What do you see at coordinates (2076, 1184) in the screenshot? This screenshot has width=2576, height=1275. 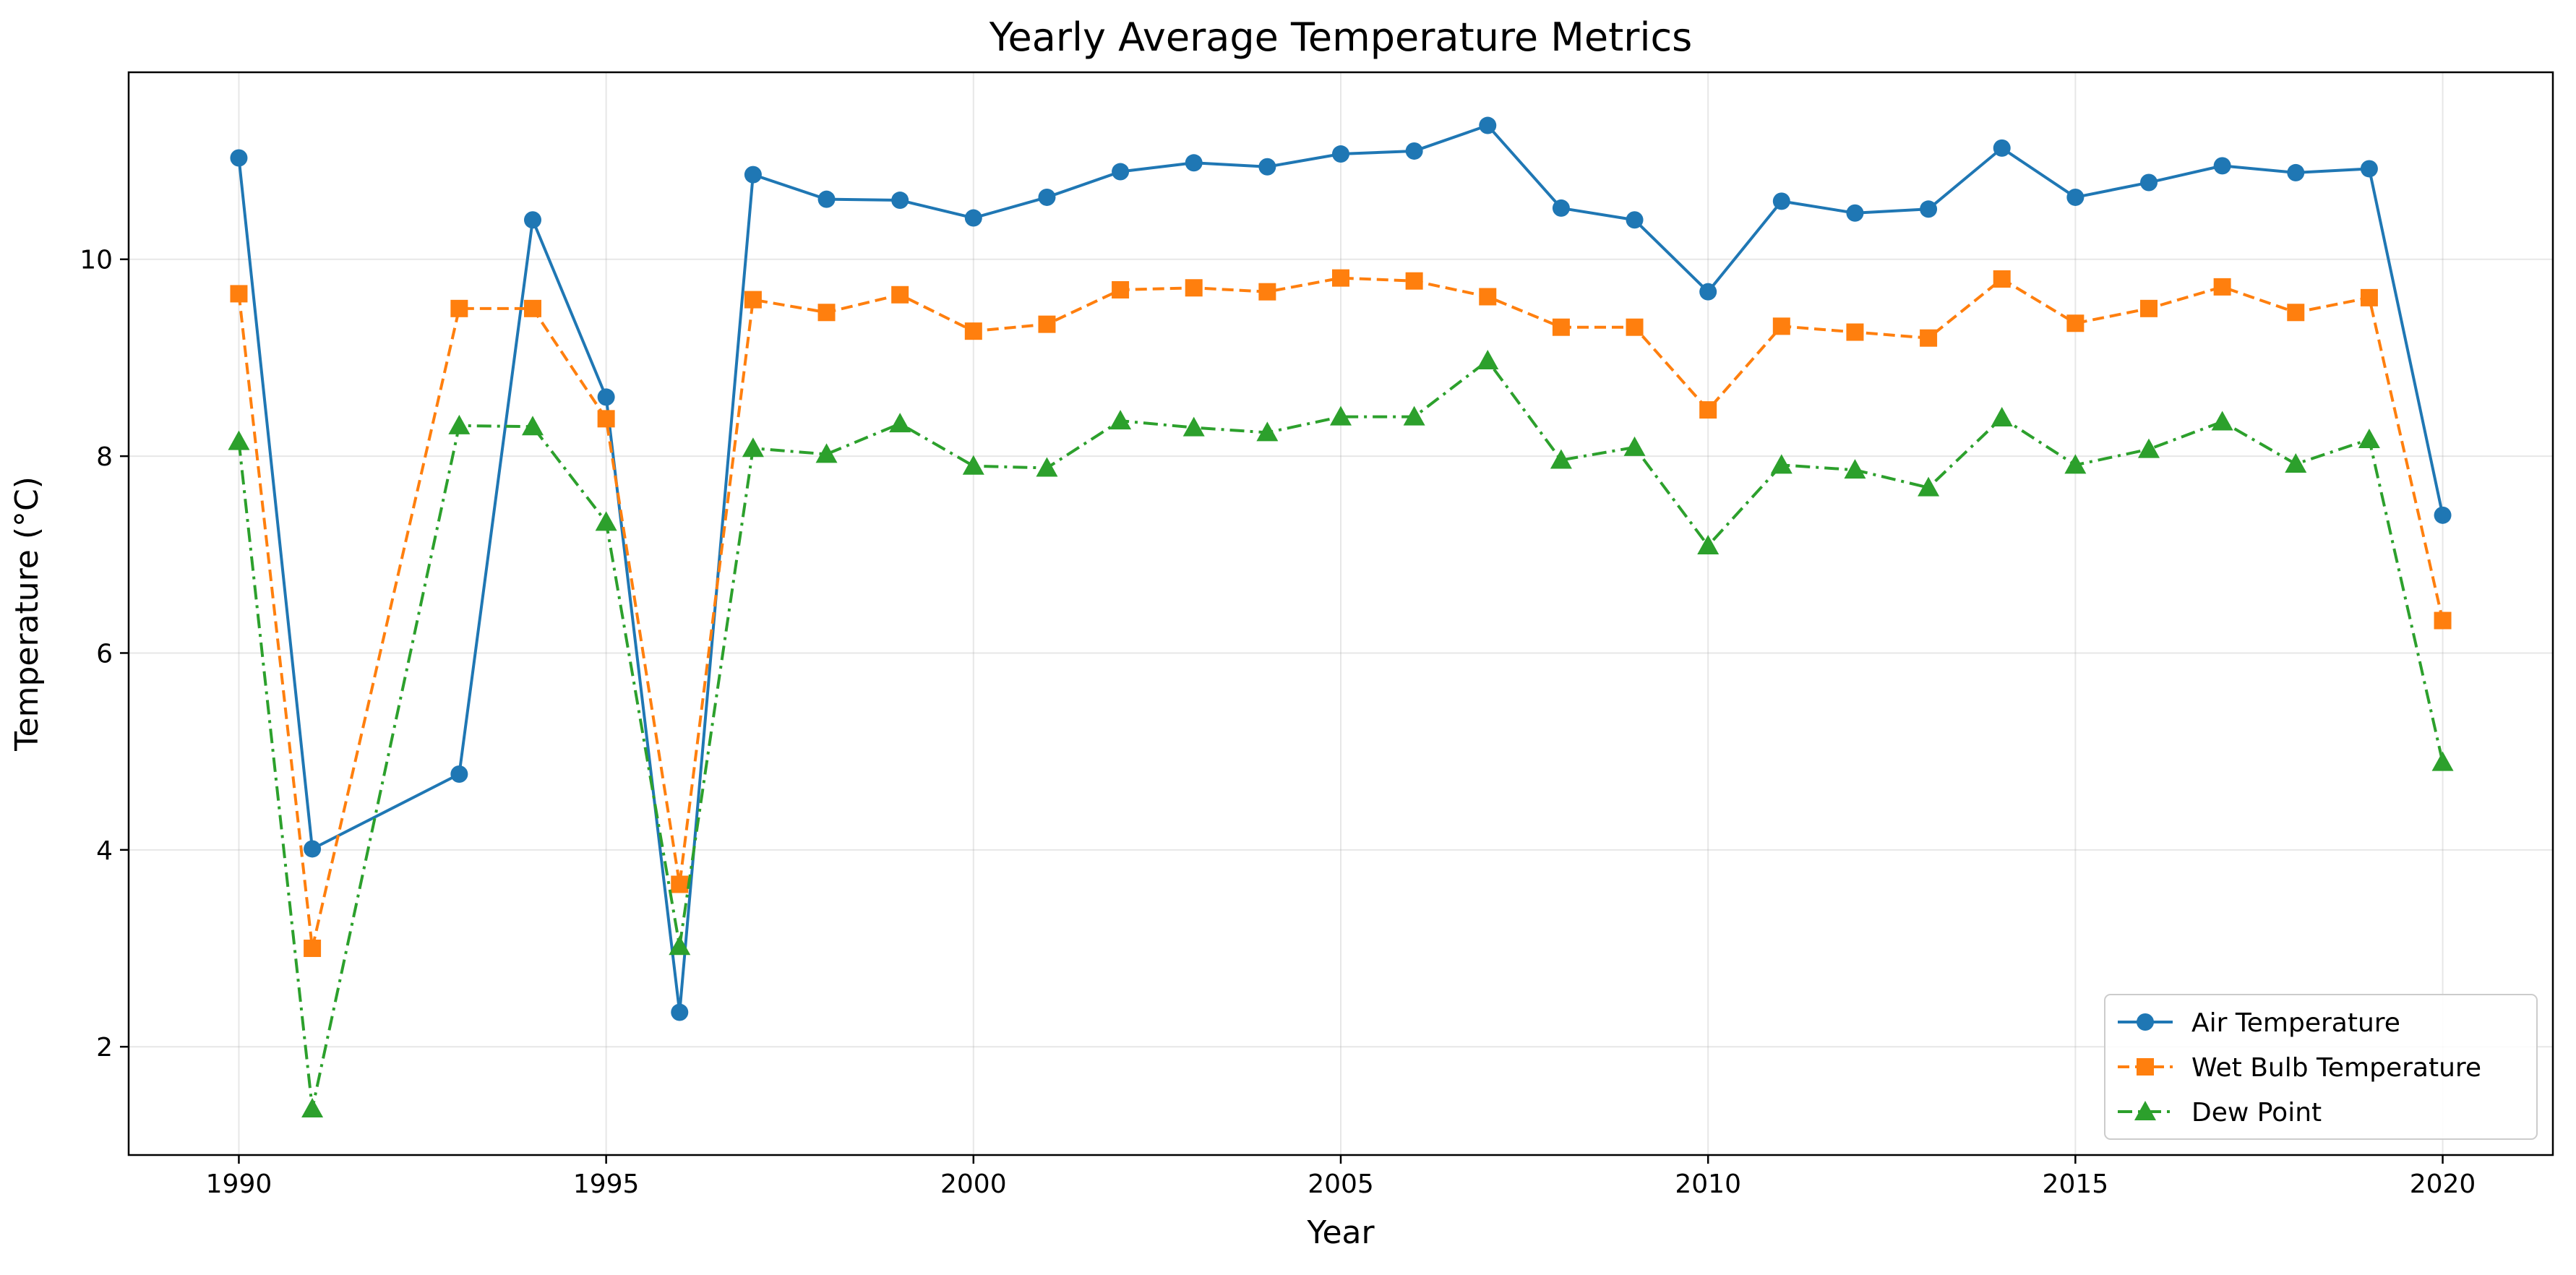 I see `x-tick-label: 2015` at bounding box center [2076, 1184].